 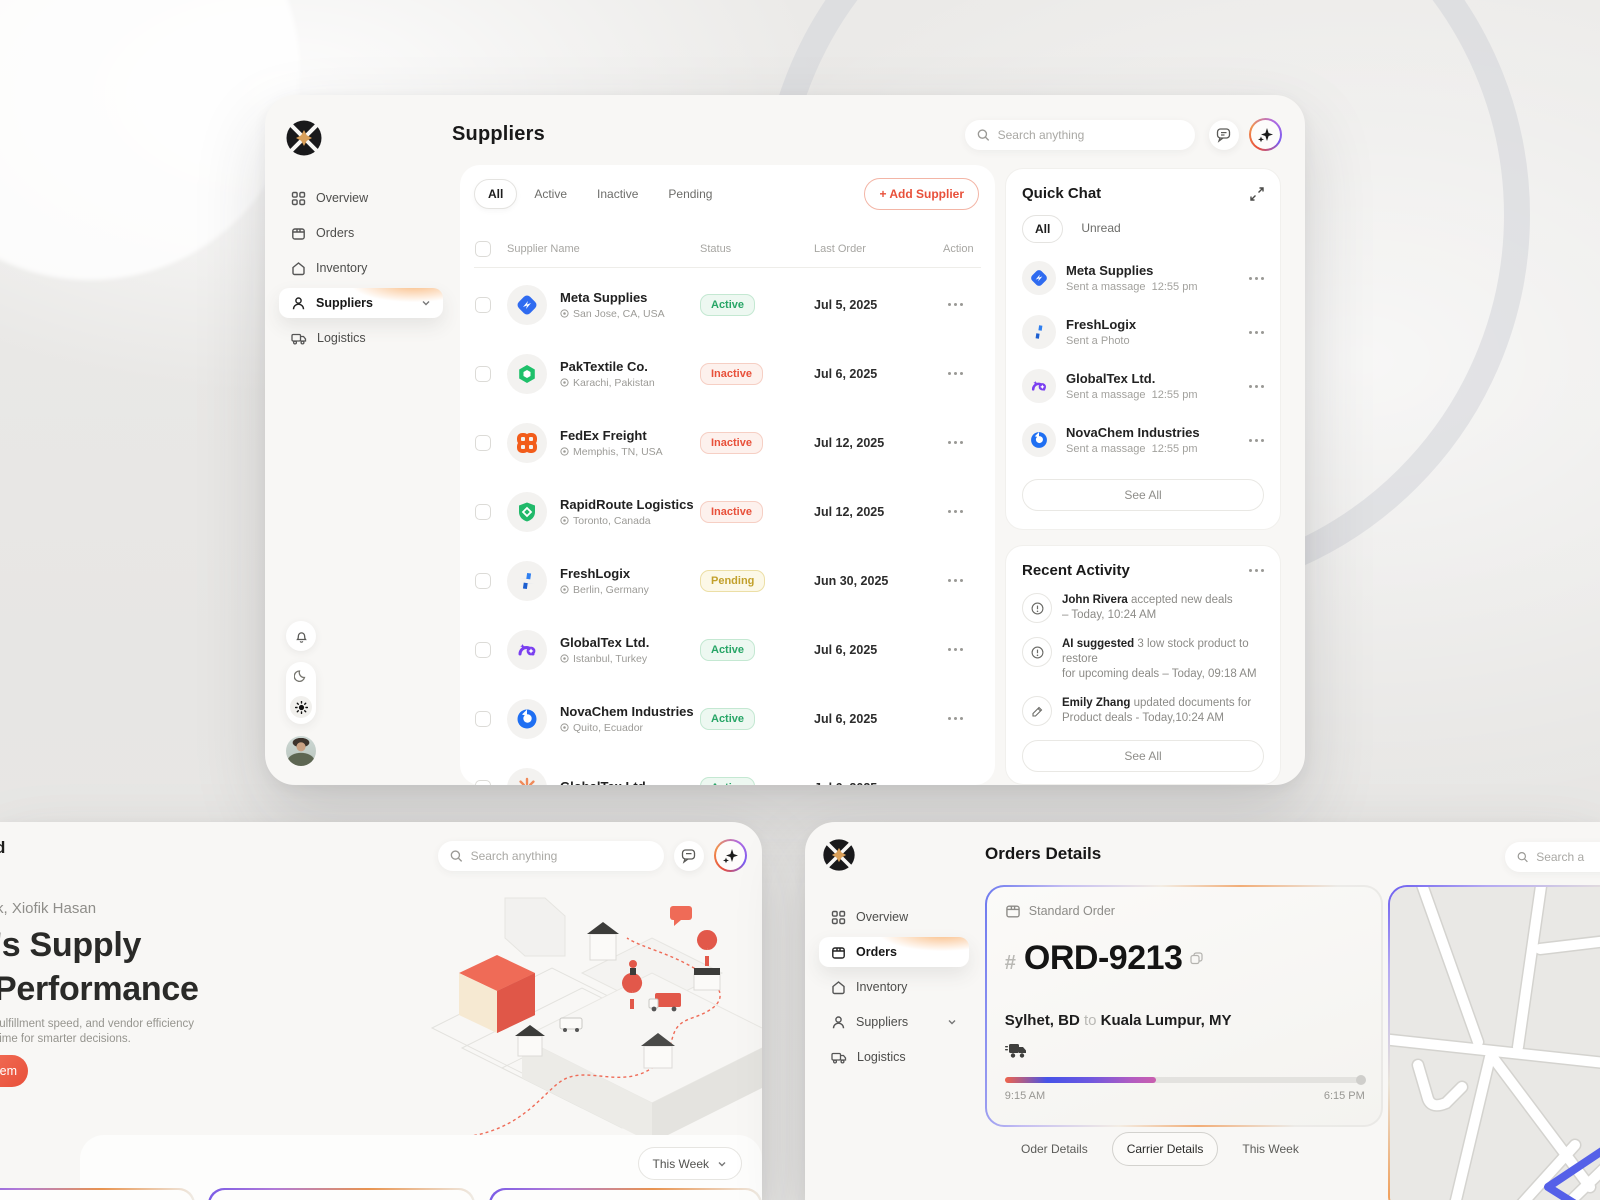 I want to click on sidebar-label: Logistics, so click(x=881, y=1057).